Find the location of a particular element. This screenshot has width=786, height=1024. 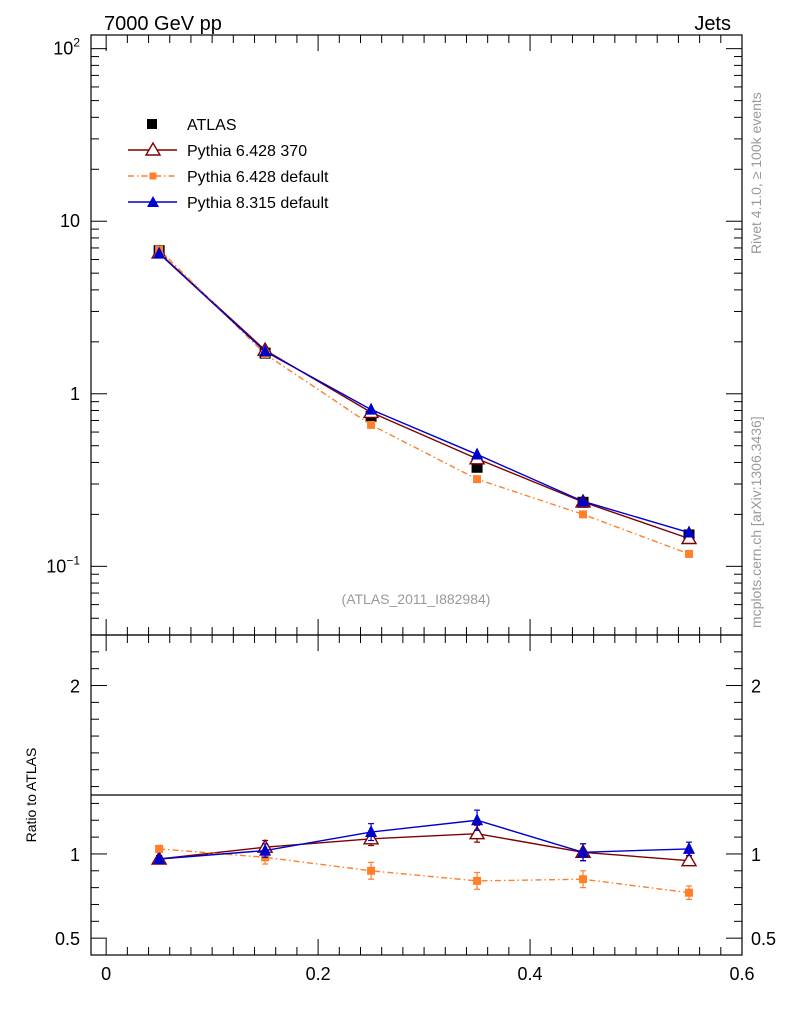

analysis-annotation: (ATLAS_2011_I882984) is located at coordinates (416, 599).